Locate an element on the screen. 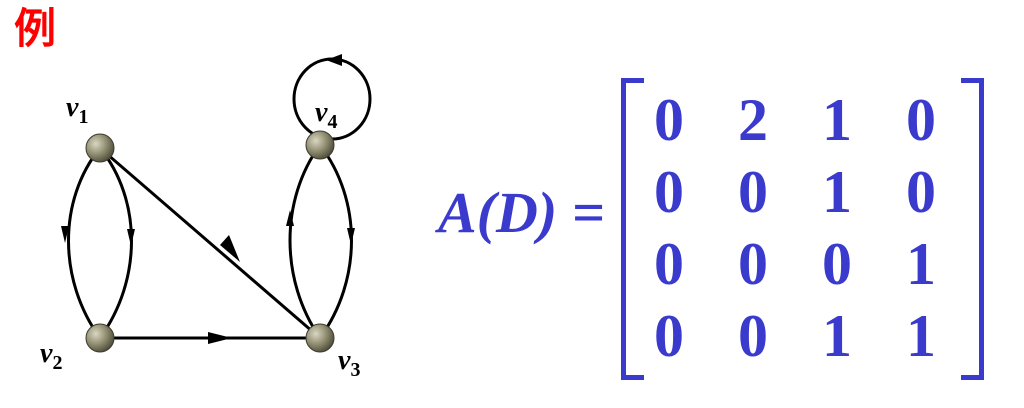 Image resolution: width=1024 pixels, height=408 pixels. node-label-v3: v3 is located at coordinates (349, 363).